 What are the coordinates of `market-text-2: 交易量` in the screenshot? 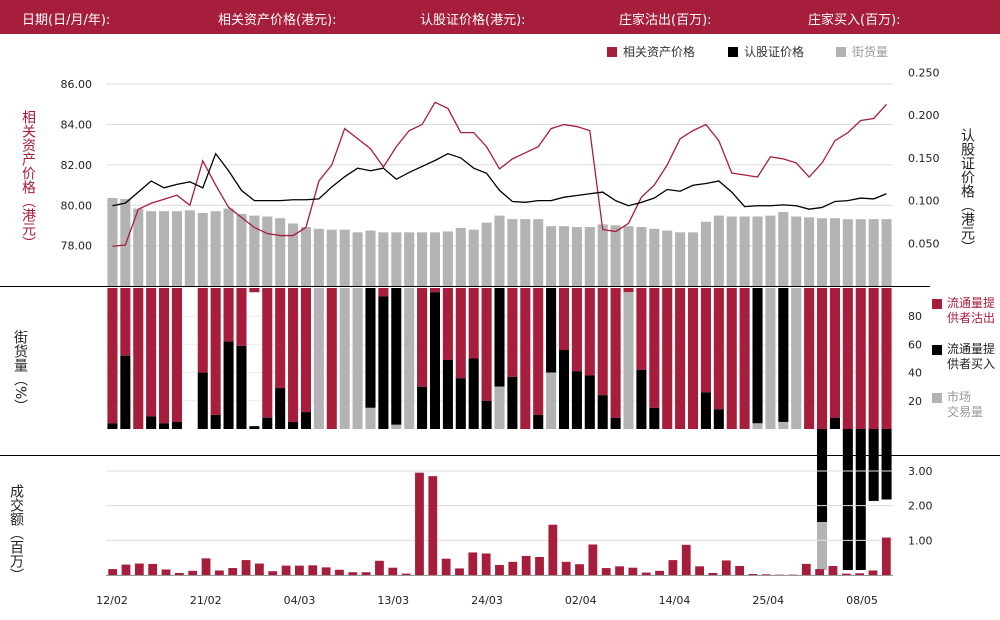 It's located at (965, 412).